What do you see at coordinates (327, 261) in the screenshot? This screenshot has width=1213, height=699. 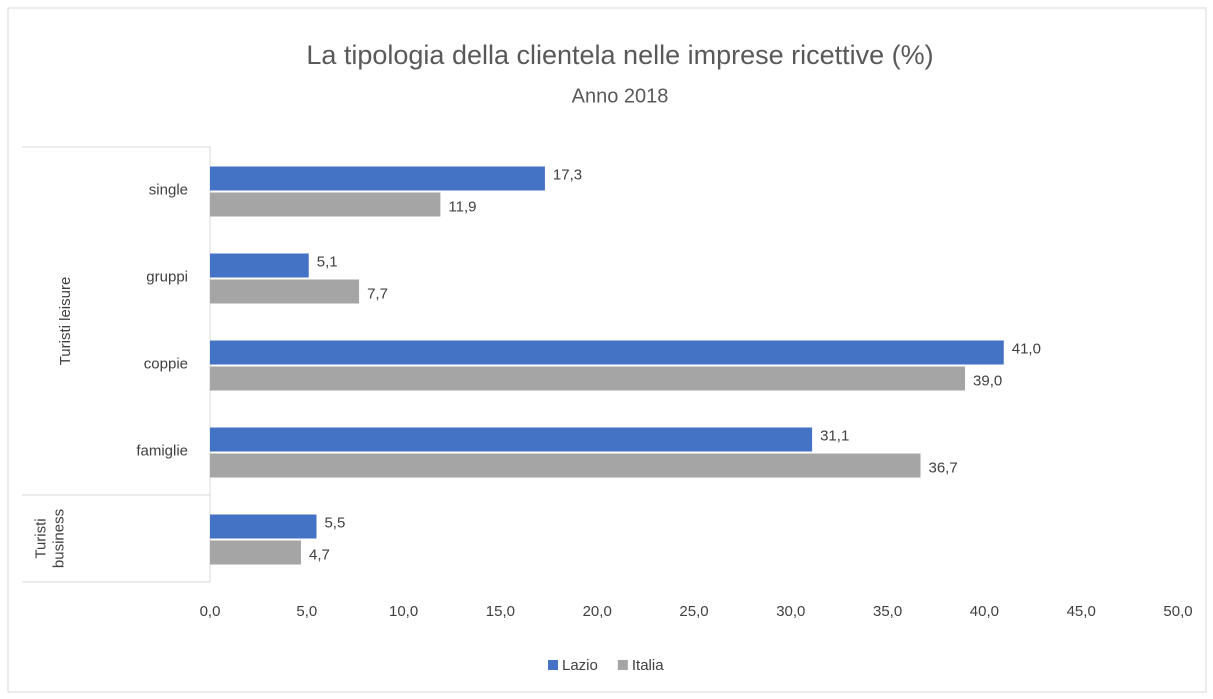 I see `data-label: 5,1` at bounding box center [327, 261].